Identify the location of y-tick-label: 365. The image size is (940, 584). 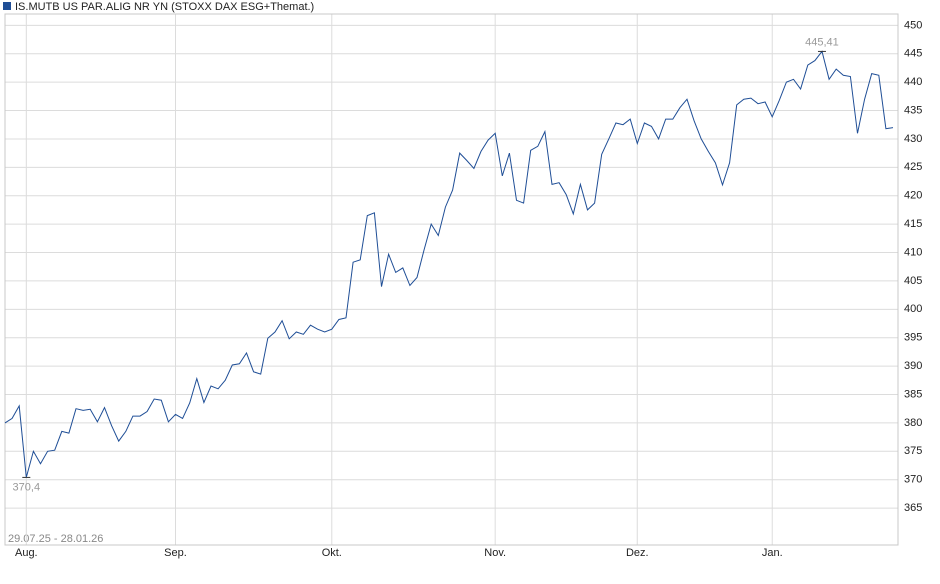
(913, 508).